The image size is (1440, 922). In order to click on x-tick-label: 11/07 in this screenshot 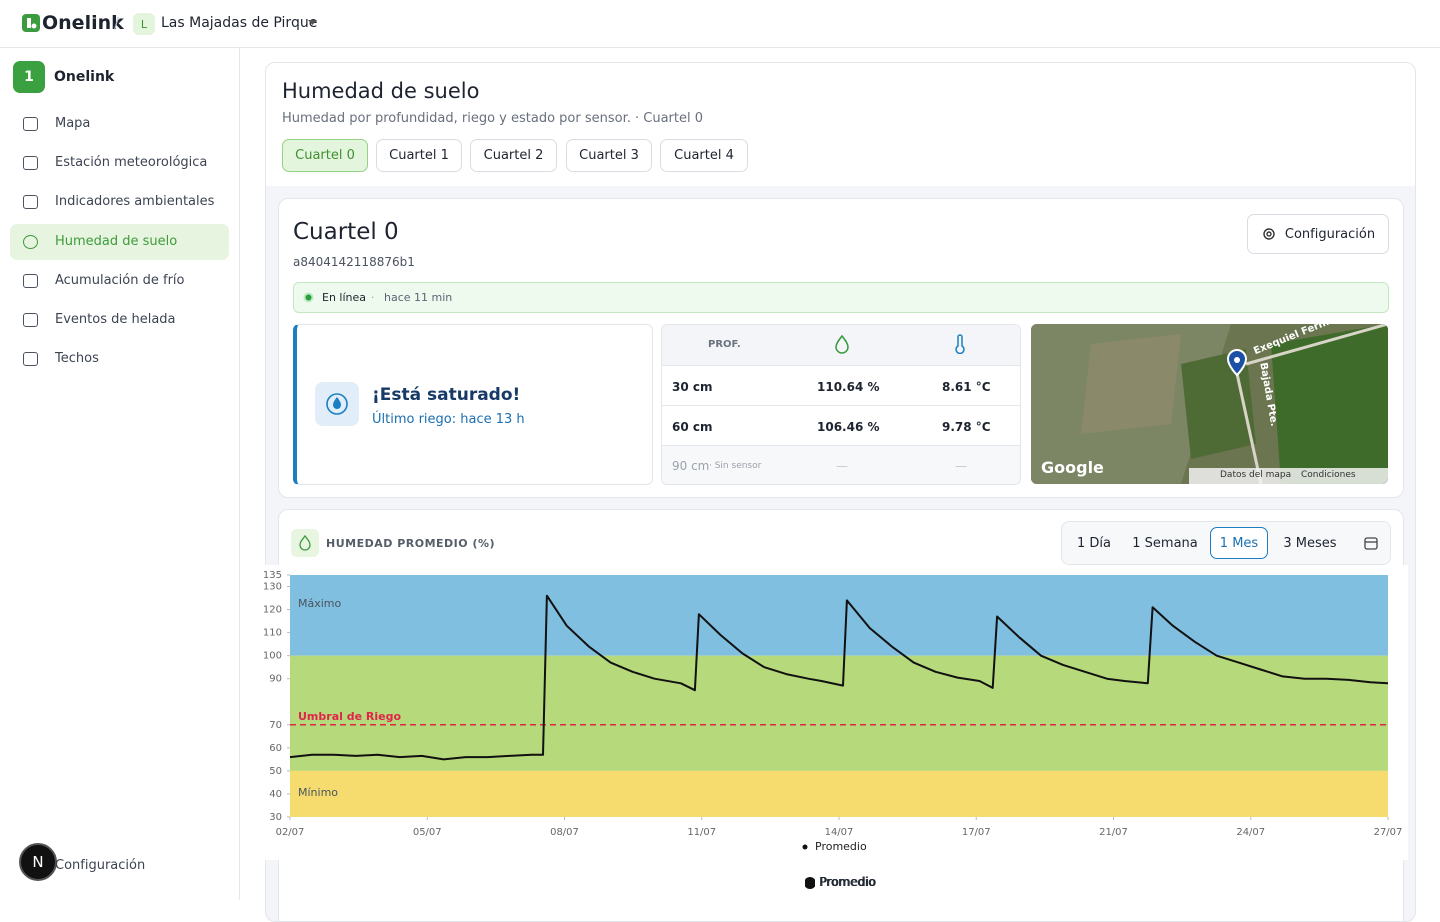, I will do `click(701, 832)`.